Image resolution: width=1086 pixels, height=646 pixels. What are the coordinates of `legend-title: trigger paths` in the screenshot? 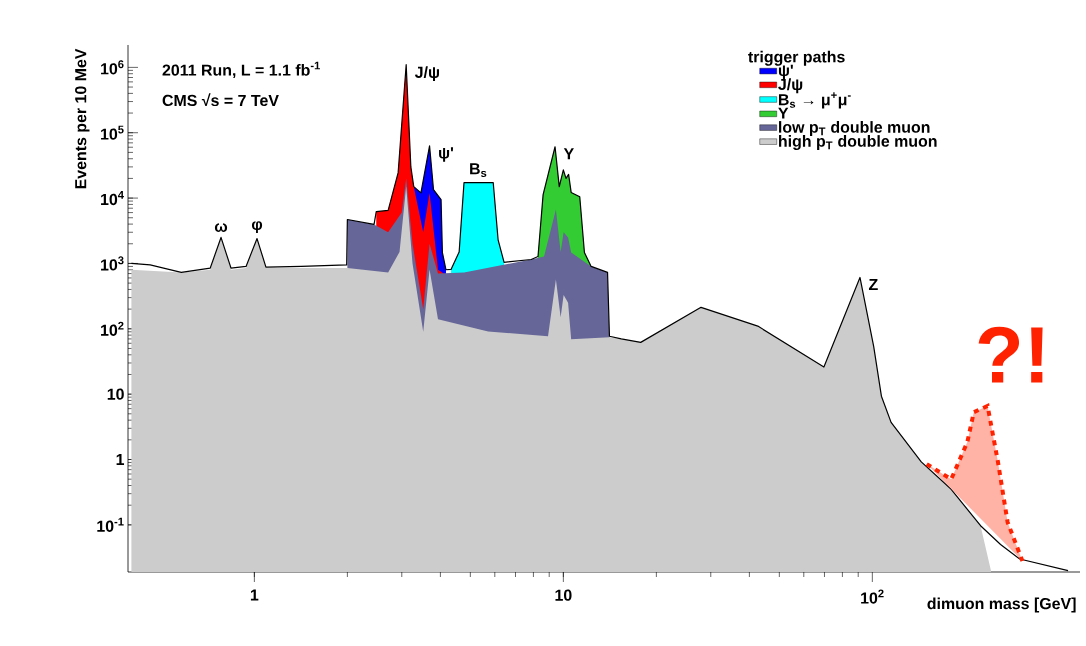 It's located at (796, 58).